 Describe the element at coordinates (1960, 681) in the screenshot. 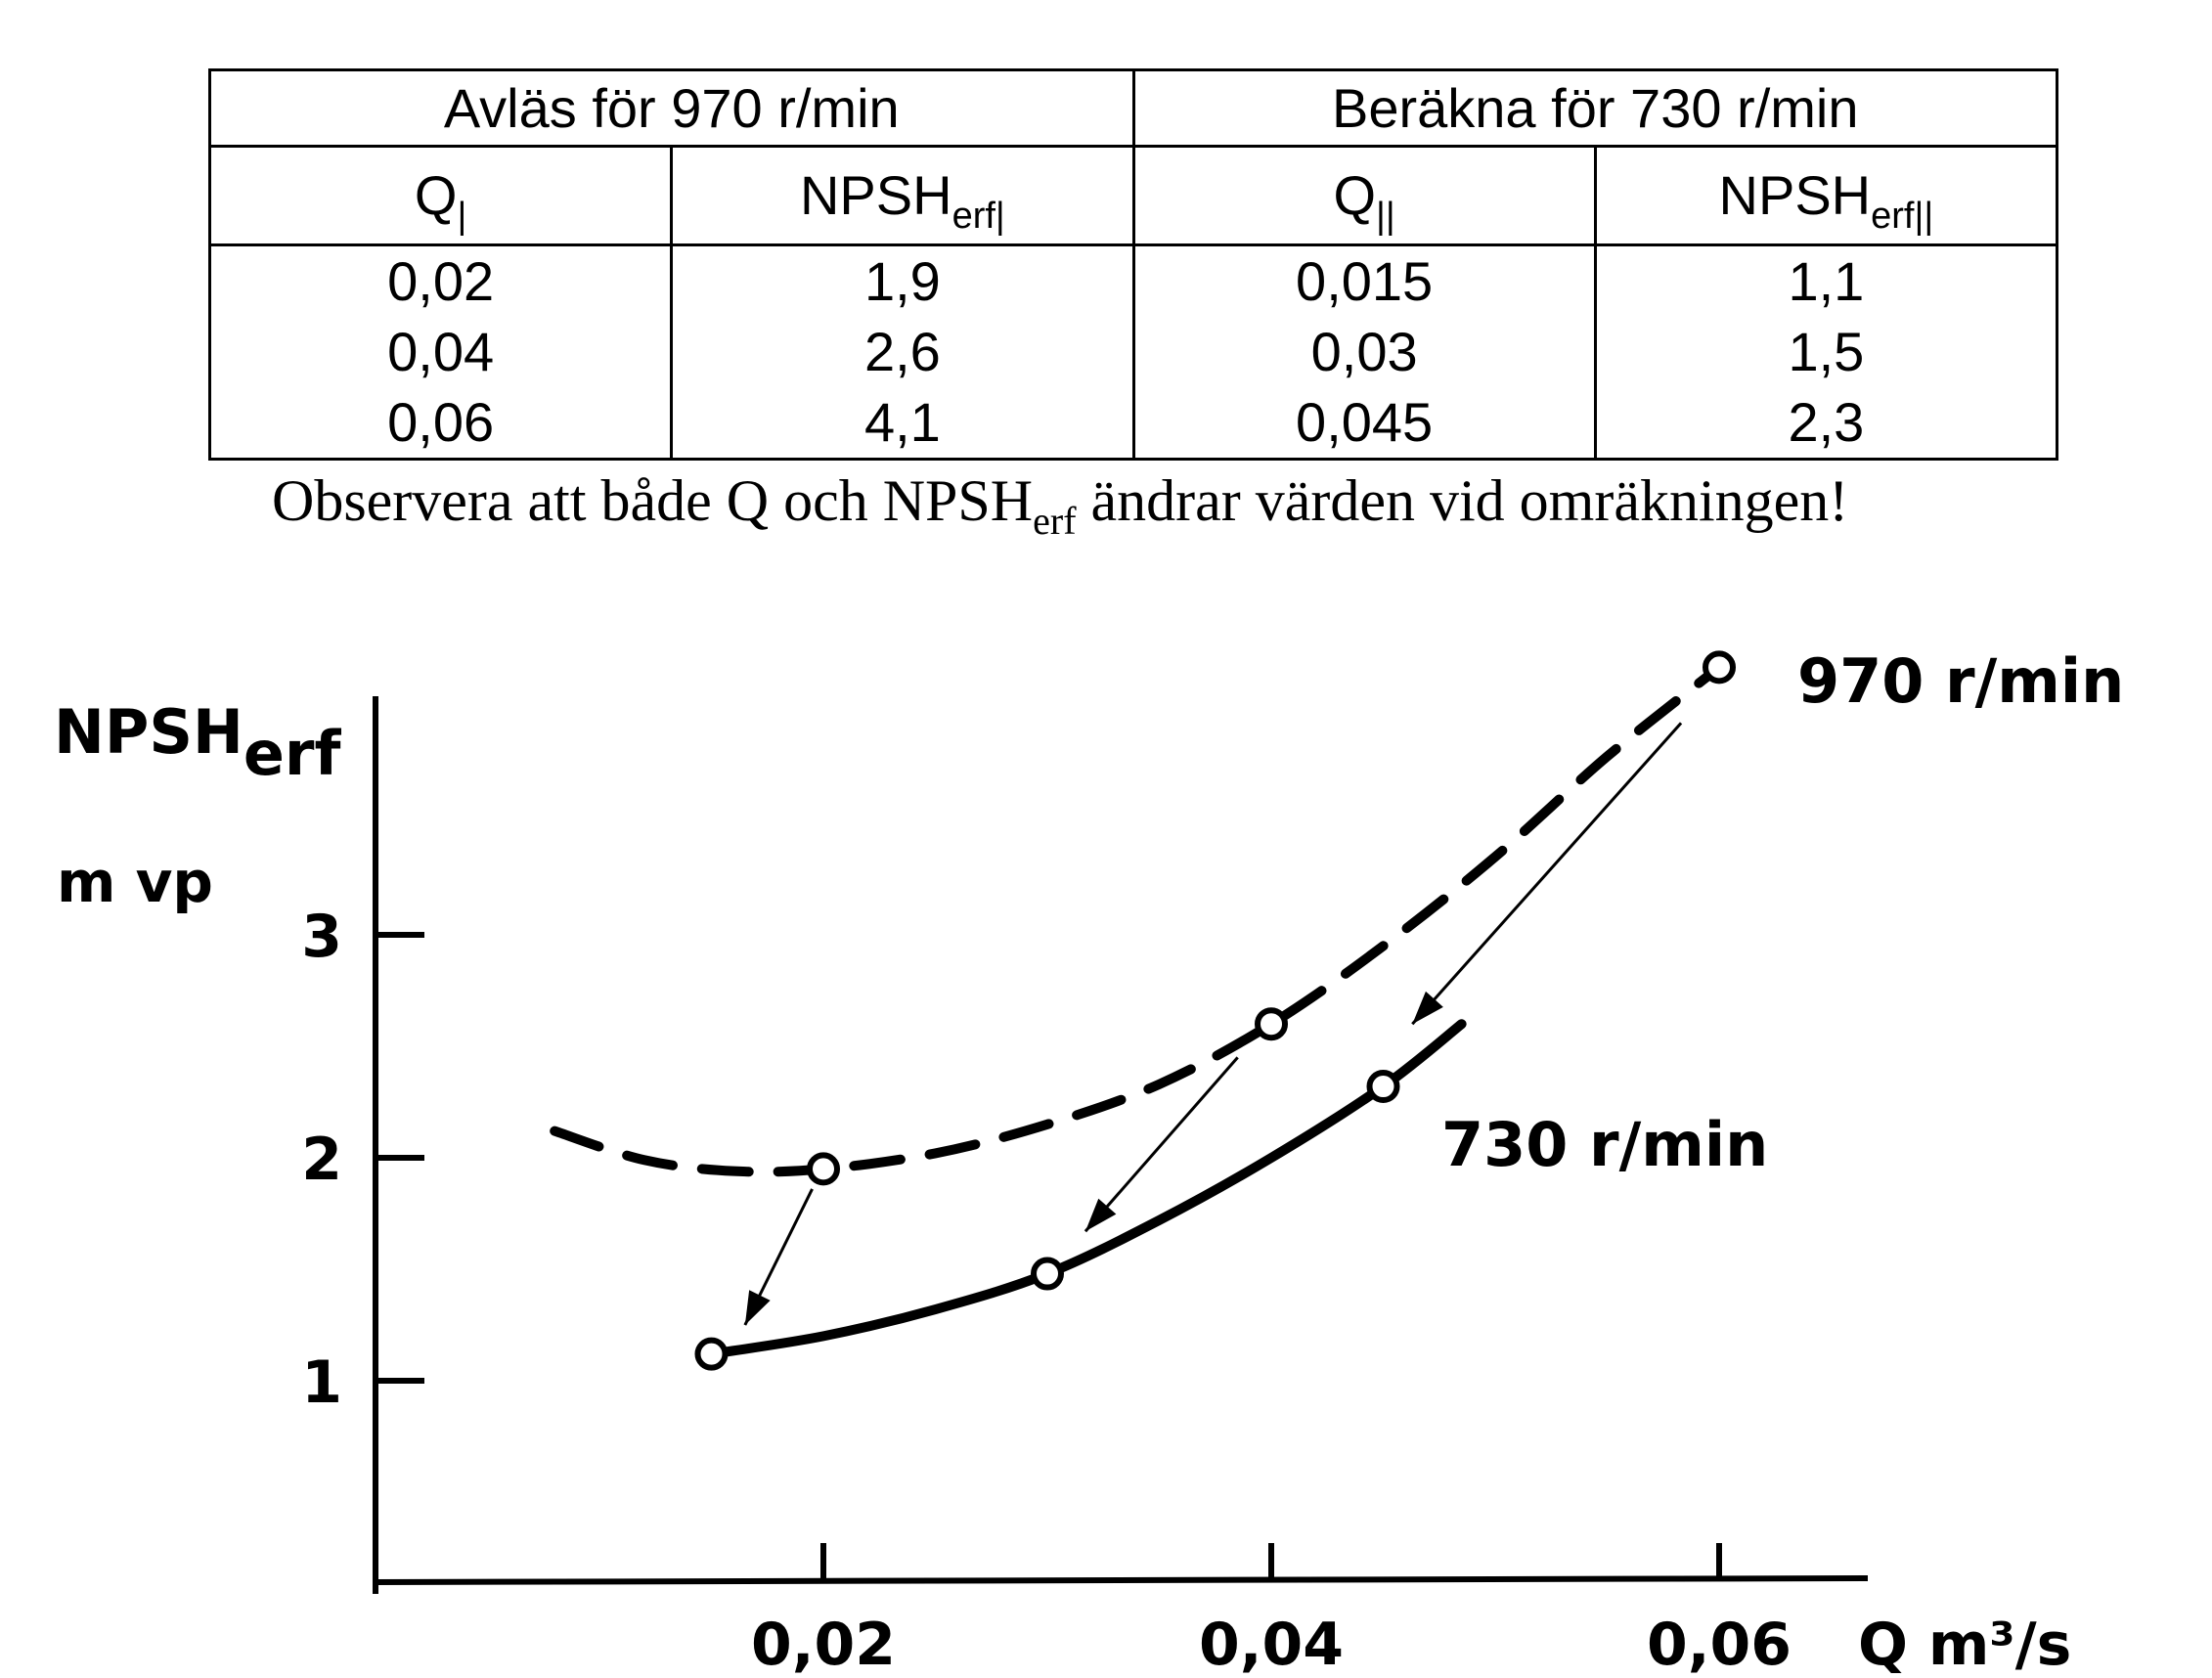

I see `series-label-970: 970 r/min` at that location.